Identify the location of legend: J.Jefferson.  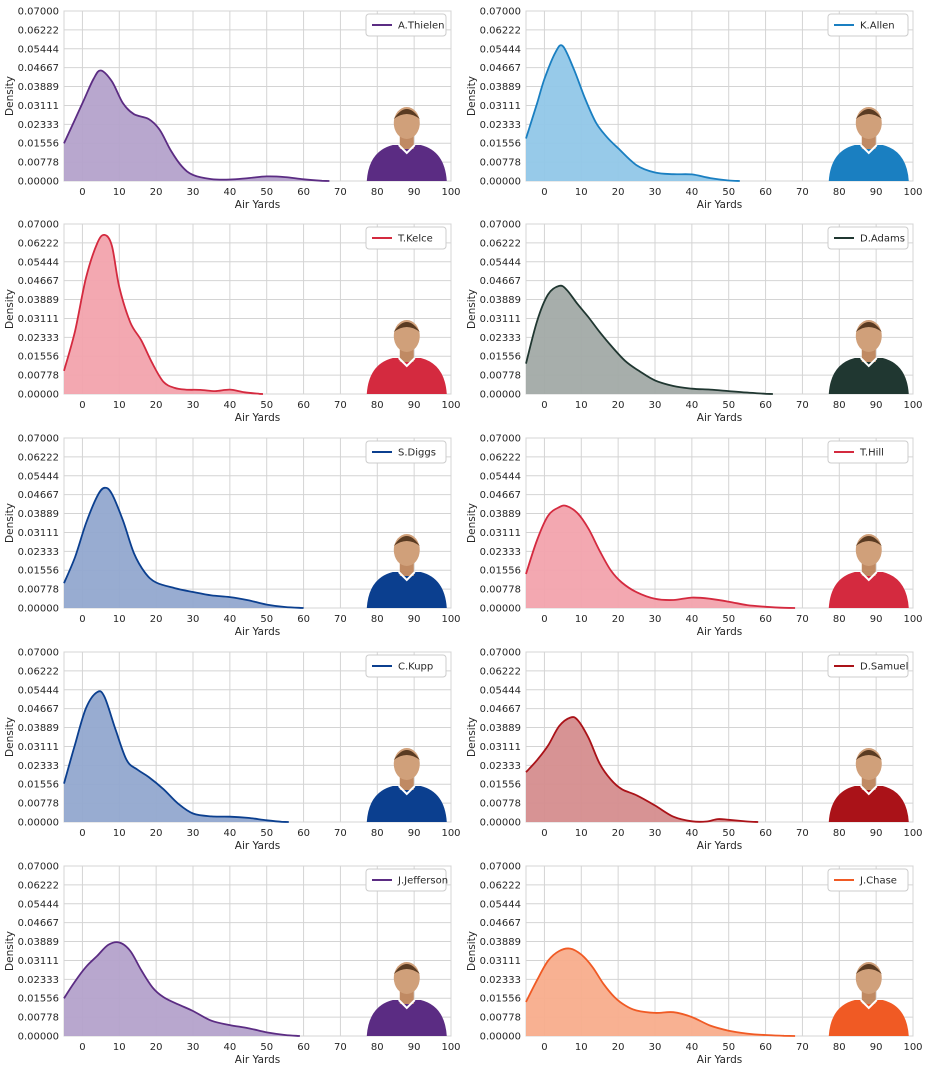
(406, 880).